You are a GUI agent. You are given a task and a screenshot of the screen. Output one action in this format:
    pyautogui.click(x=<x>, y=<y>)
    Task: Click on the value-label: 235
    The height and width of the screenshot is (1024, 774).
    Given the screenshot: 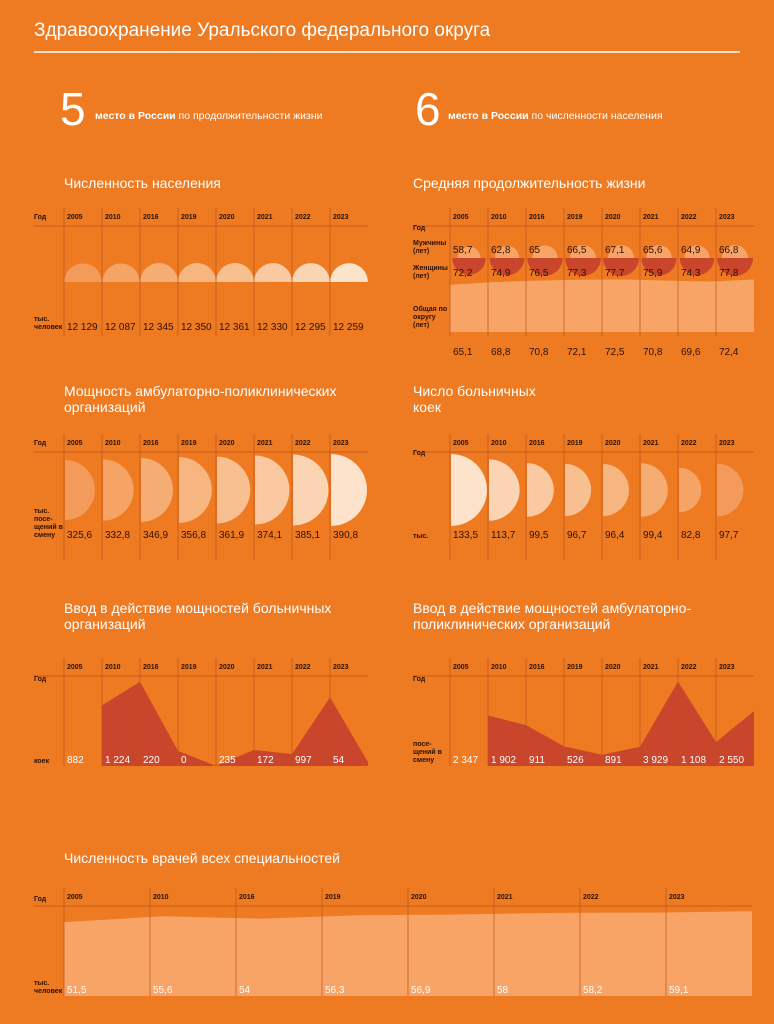 What is the action you would take?
    pyautogui.click(x=227, y=760)
    